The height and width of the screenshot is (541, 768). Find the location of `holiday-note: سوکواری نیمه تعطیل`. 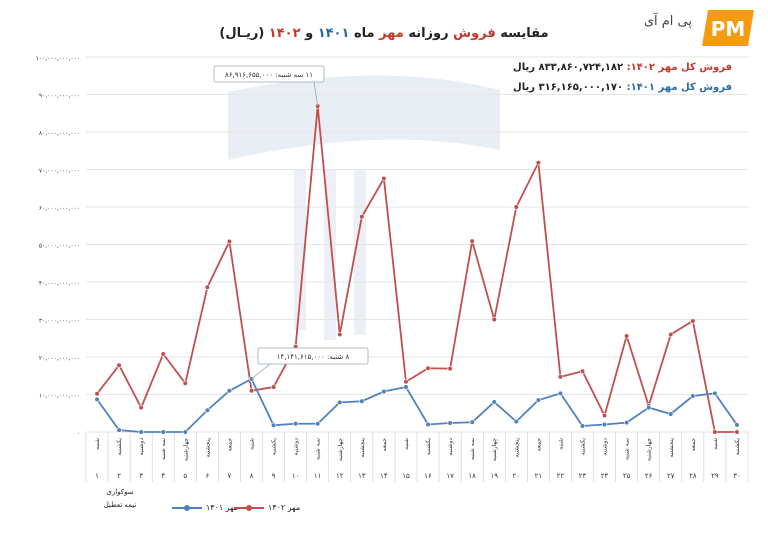

holiday-note: سوکواری نیمه تعطیل is located at coordinates (120, 499).